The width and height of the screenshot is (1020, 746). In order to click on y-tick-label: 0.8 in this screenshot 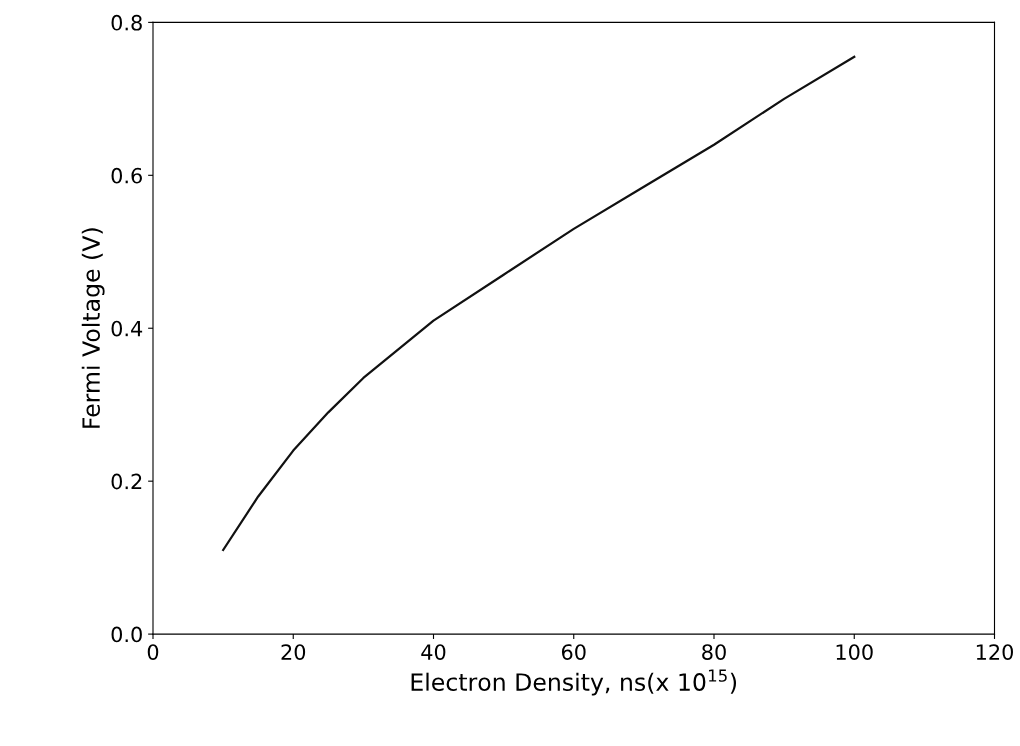, I will do `click(126, 22)`.